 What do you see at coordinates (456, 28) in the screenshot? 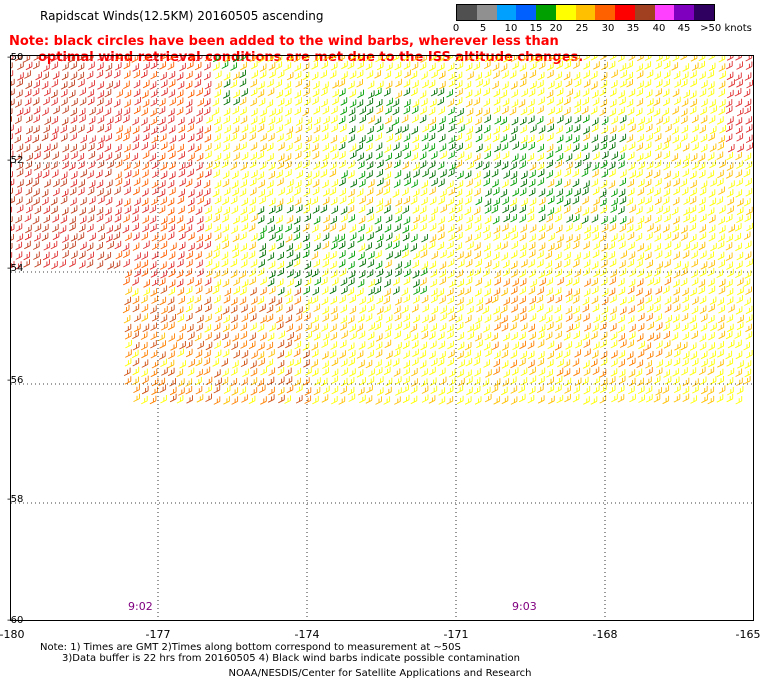
I see `legend-label: 0` at bounding box center [456, 28].